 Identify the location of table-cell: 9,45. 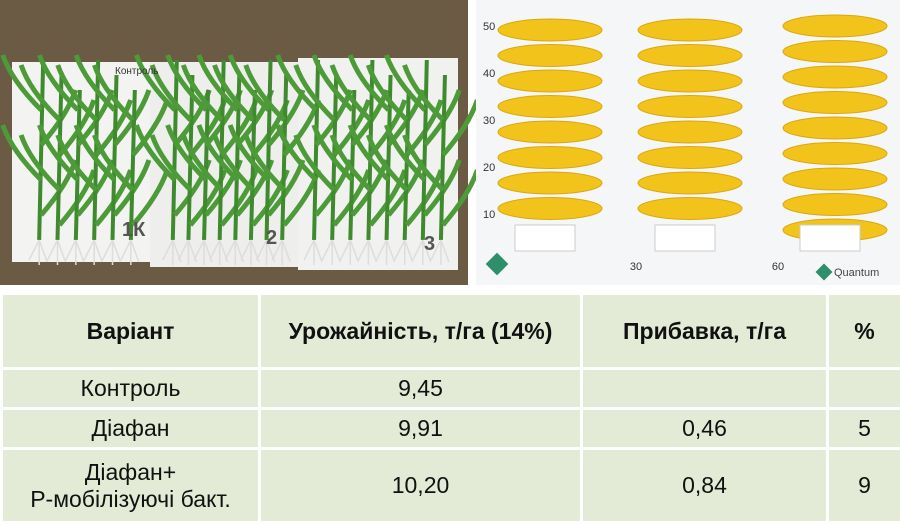
(420, 388).